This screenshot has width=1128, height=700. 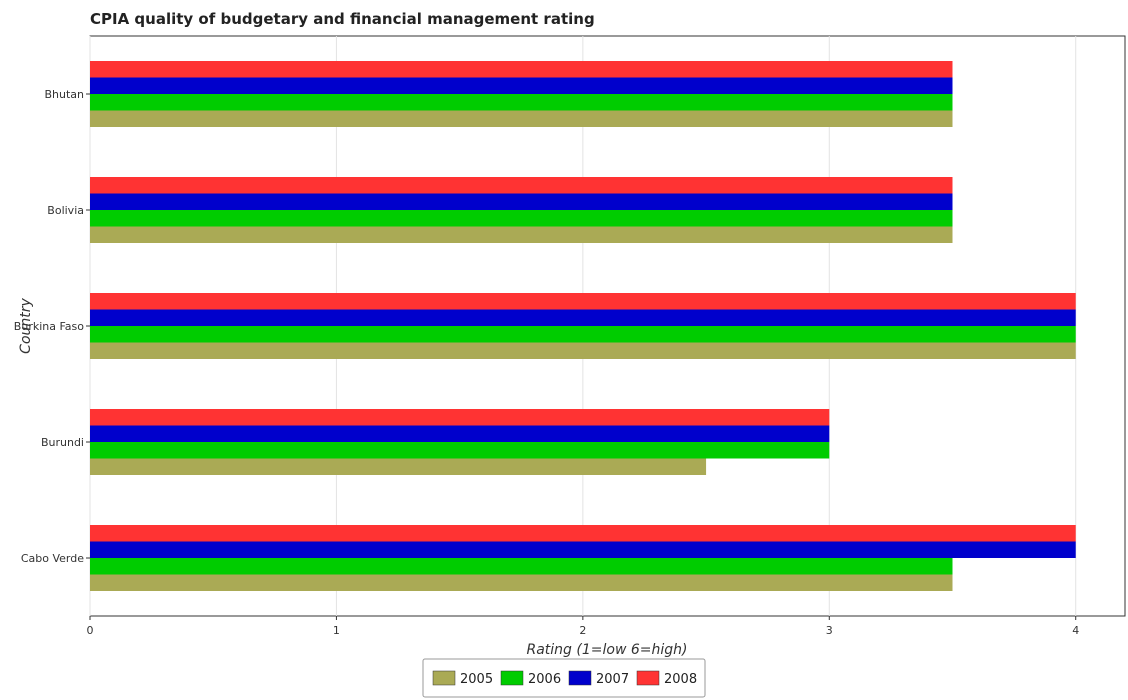 I want to click on legend-box, so click(x=564, y=678).